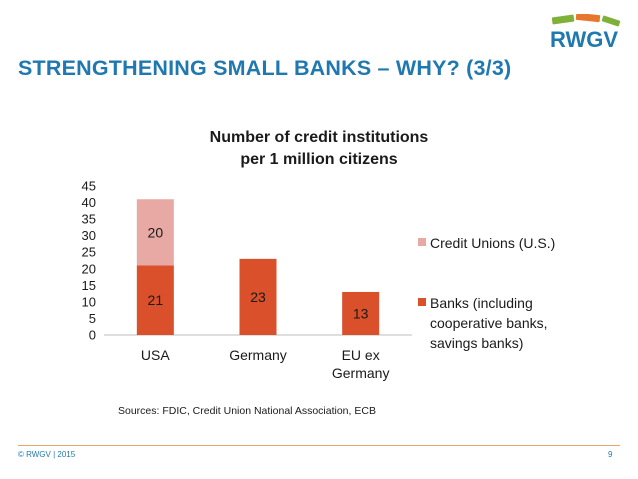 Image resolution: width=638 pixels, height=479 pixels. Describe the element at coordinates (47, 454) in the screenshot. I see `footer-copyright: © RWGV | 2015` at that location.